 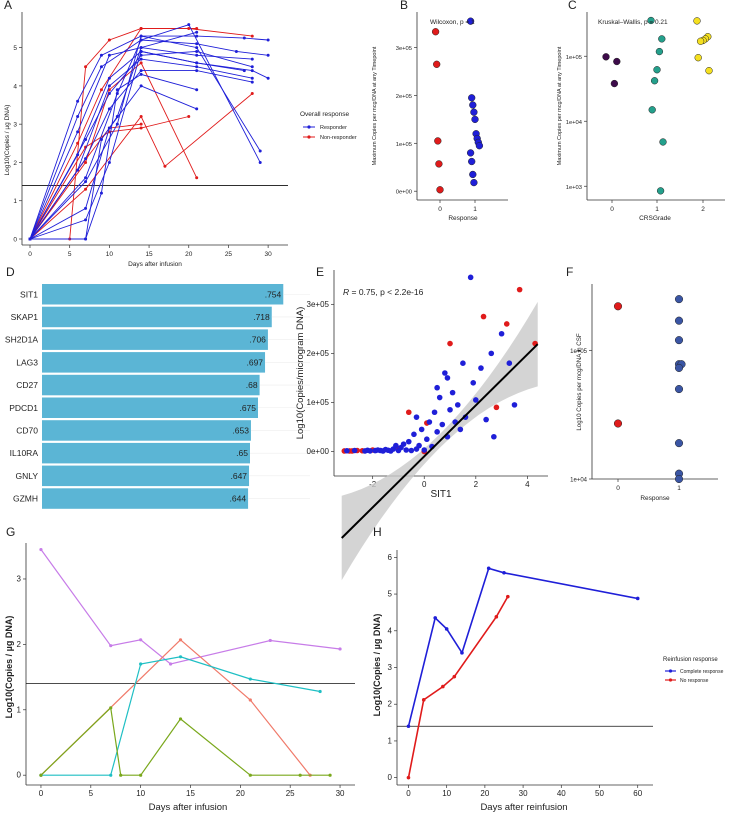 I want to click on panel-e-annotation-text: = 0.75, p < 2.2e-16, so click(x=386, y=292).